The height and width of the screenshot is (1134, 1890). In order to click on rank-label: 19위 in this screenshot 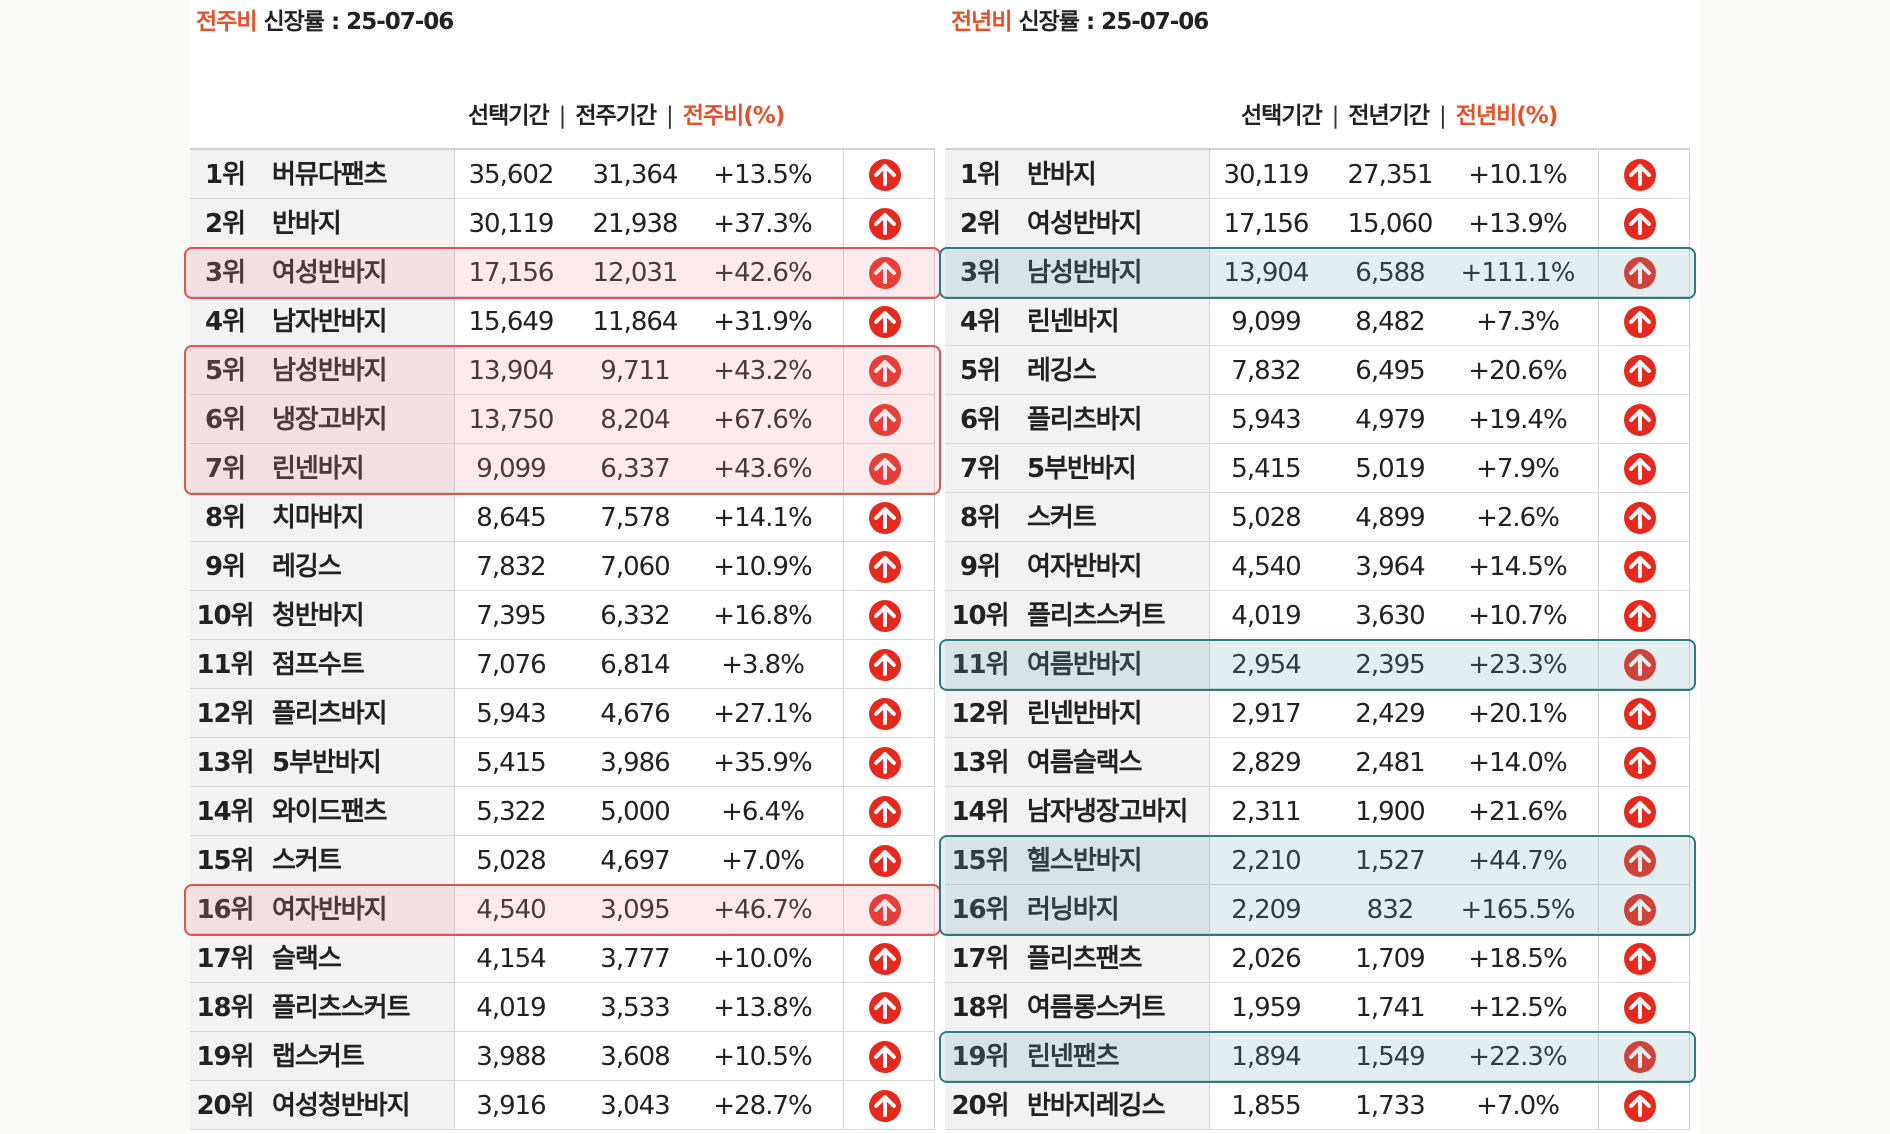, I will do `click(225, 1057)`.